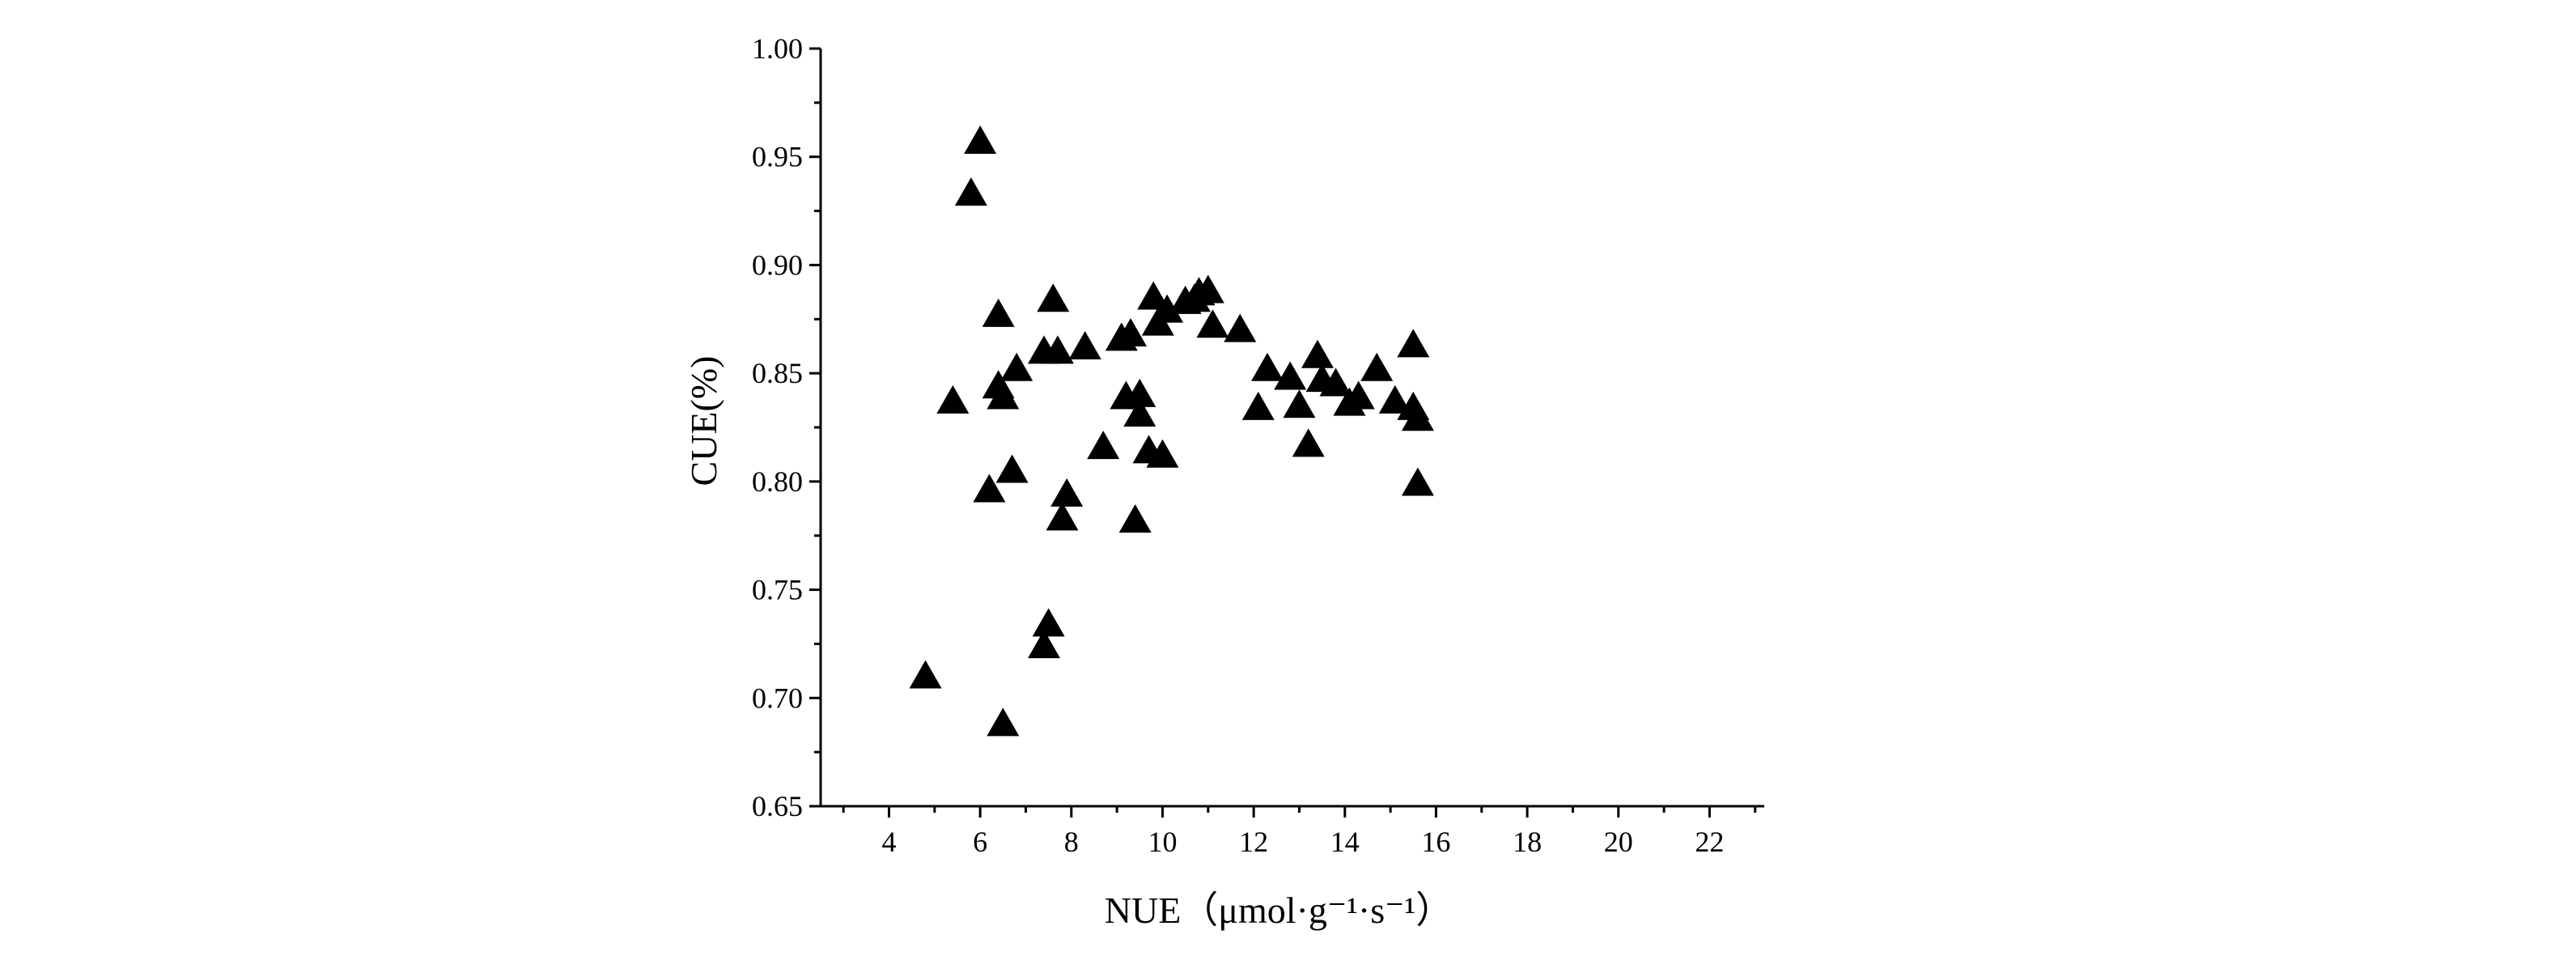 The width and height of the screenshot is (2576, 960). Describe the element at coordinates (1709, 842) in the screenshot. I see `x-tick-label: 22` at that location.